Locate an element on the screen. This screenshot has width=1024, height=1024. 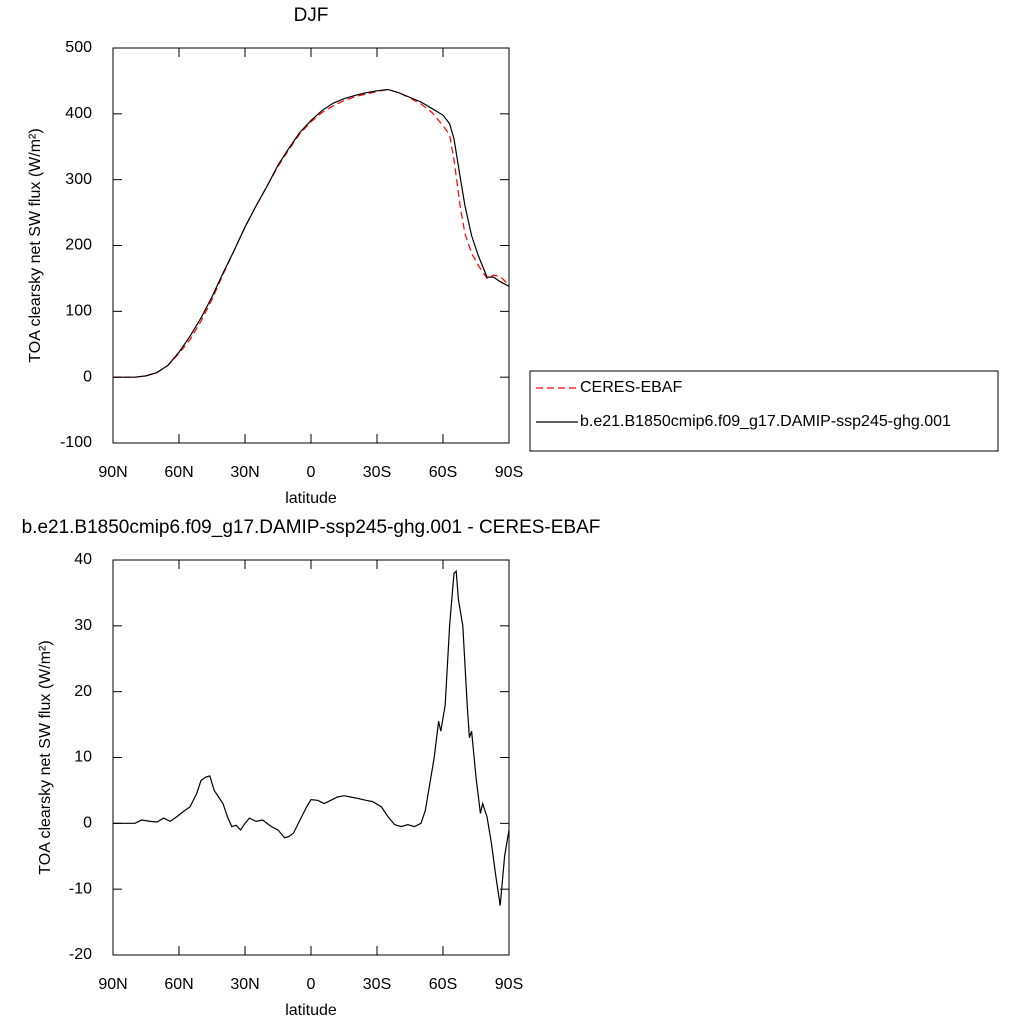
y-tick-label: 100 is located at coordinates (78, 311).